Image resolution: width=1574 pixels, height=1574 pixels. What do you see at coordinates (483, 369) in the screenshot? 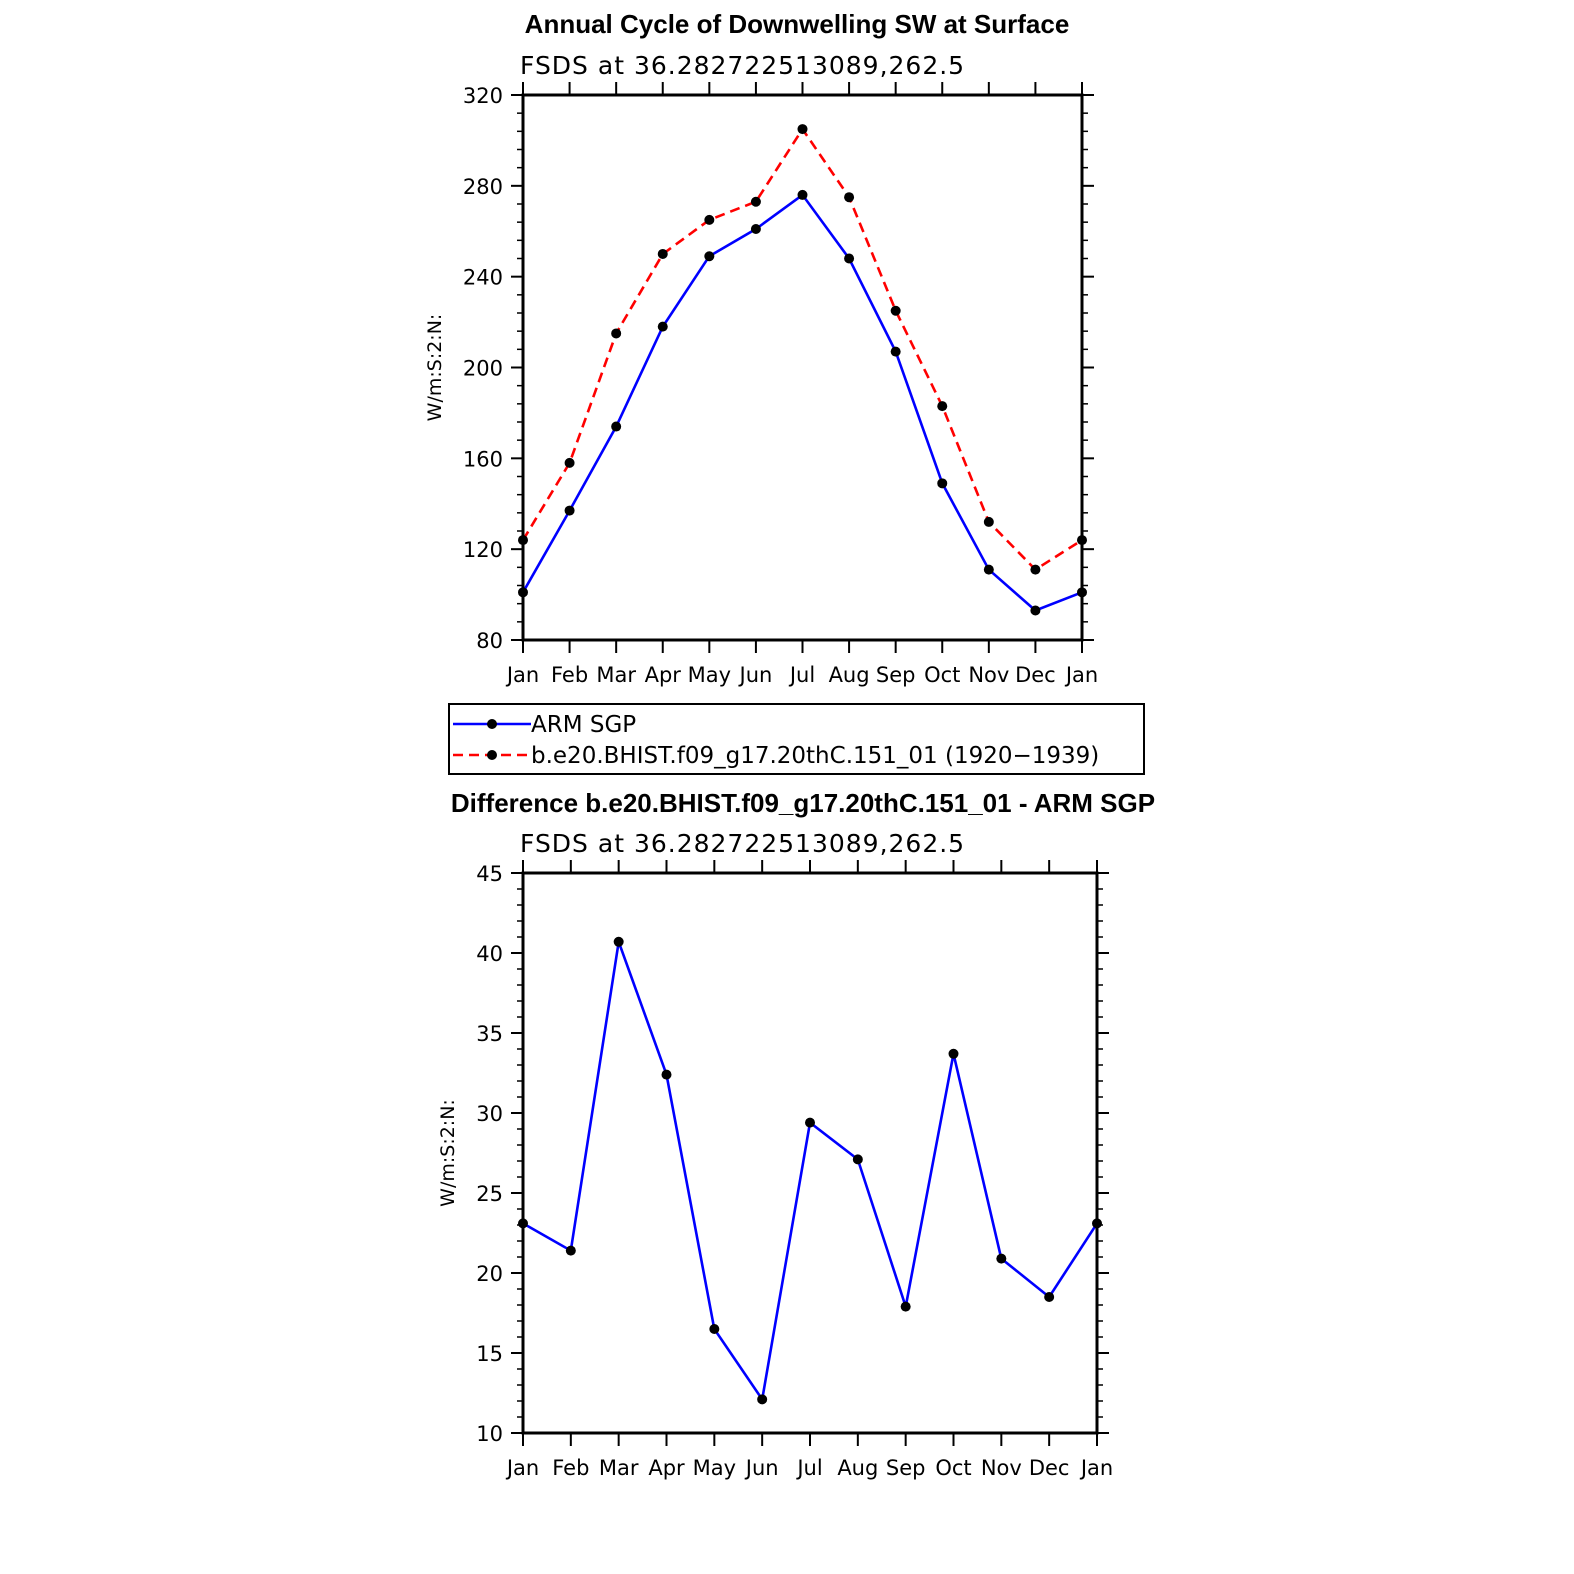
I see `y-tick-label: 200` at bounding box center [483, 369].